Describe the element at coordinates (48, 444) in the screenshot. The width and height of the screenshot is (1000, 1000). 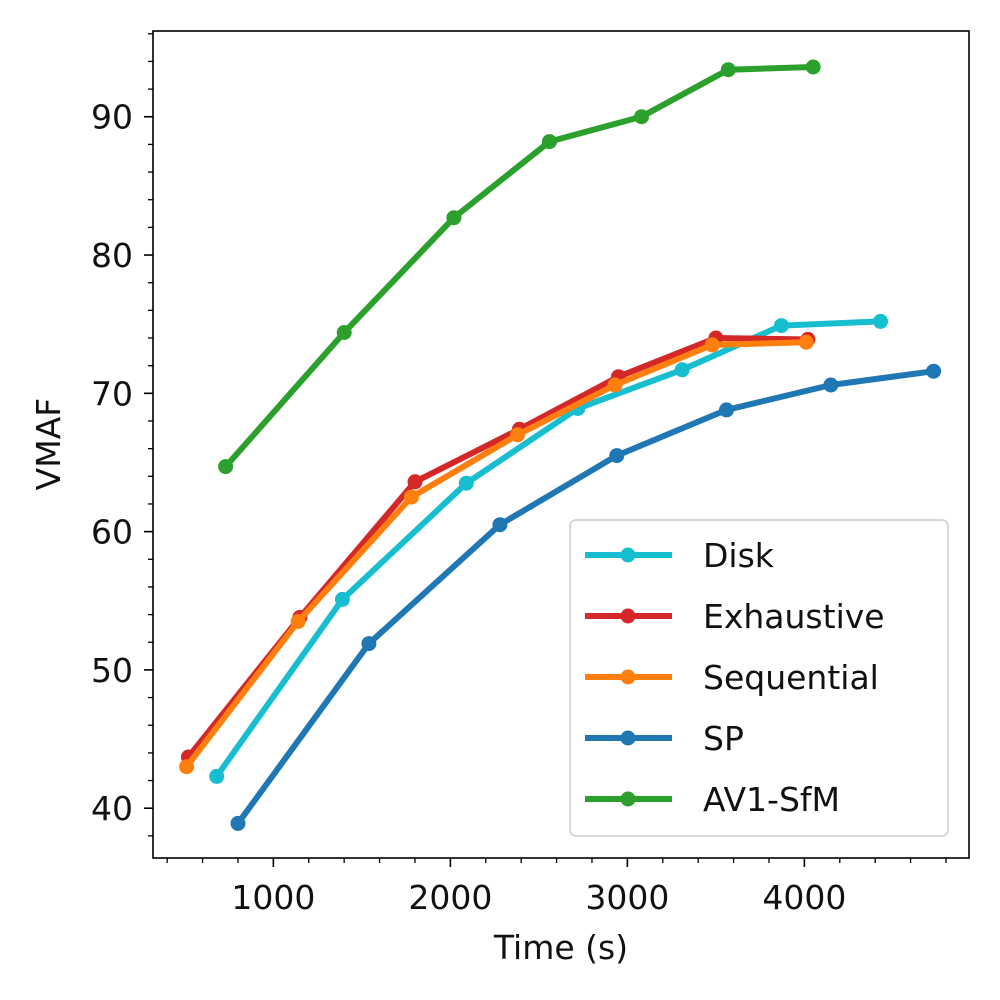
I see `y-axis-label: VMAF` at that location.